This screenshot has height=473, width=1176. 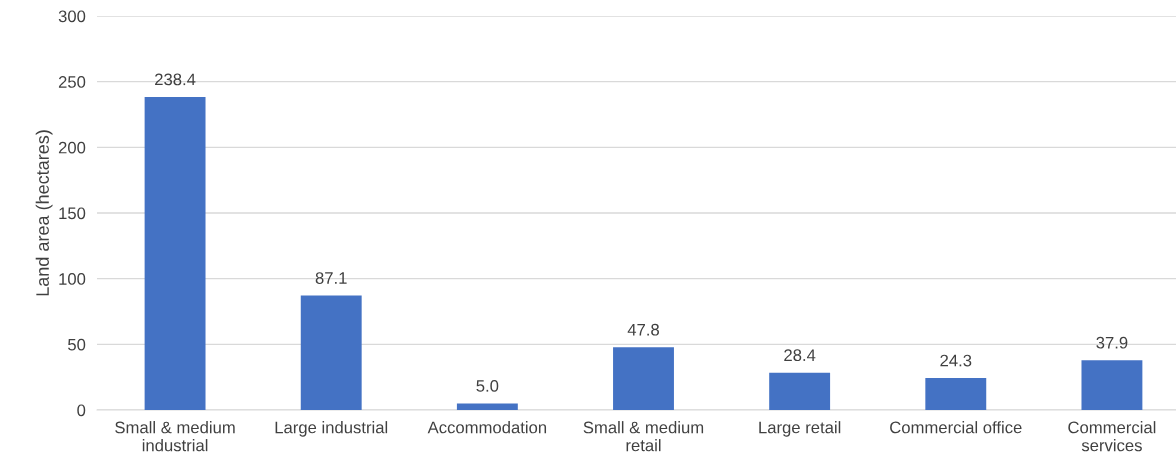 What do you see at coordinates (956, 427) in the screenshot?
I see `x-tick-label: Commercial office` at bounding box center [956, 427].